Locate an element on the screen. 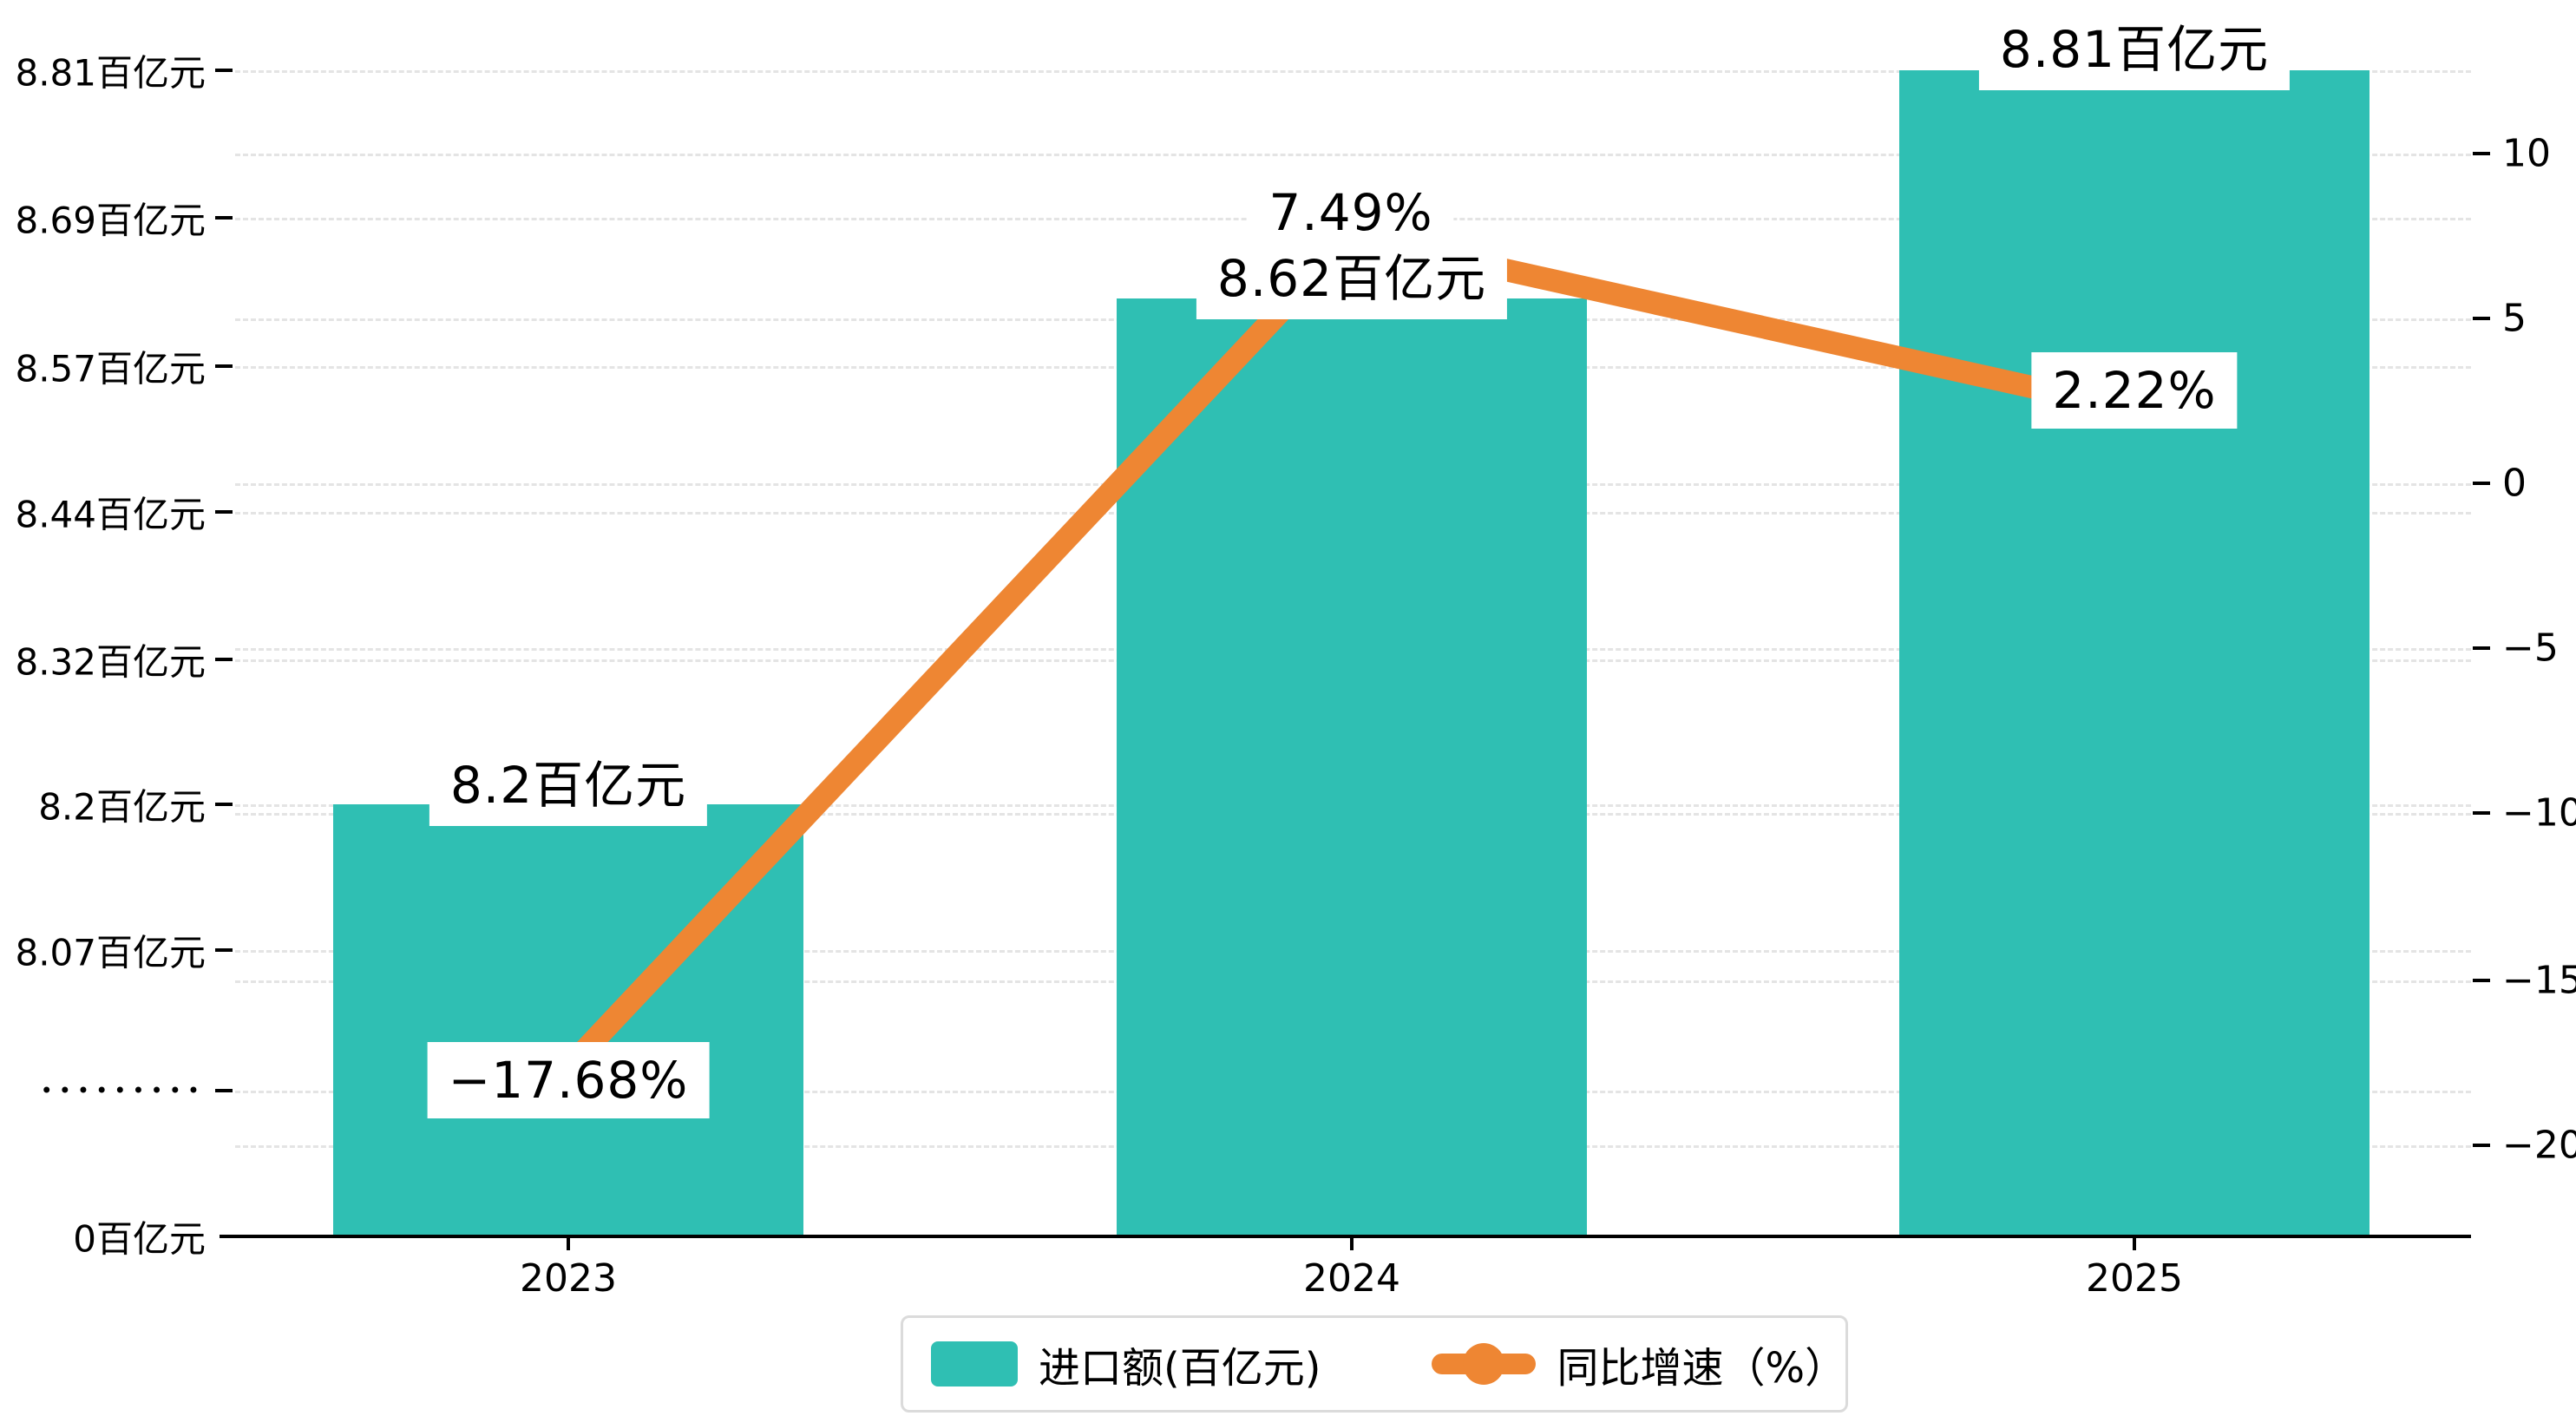  y-axis-left-tick-label: 8.69百亿元 is located at coordinates (110, 220).